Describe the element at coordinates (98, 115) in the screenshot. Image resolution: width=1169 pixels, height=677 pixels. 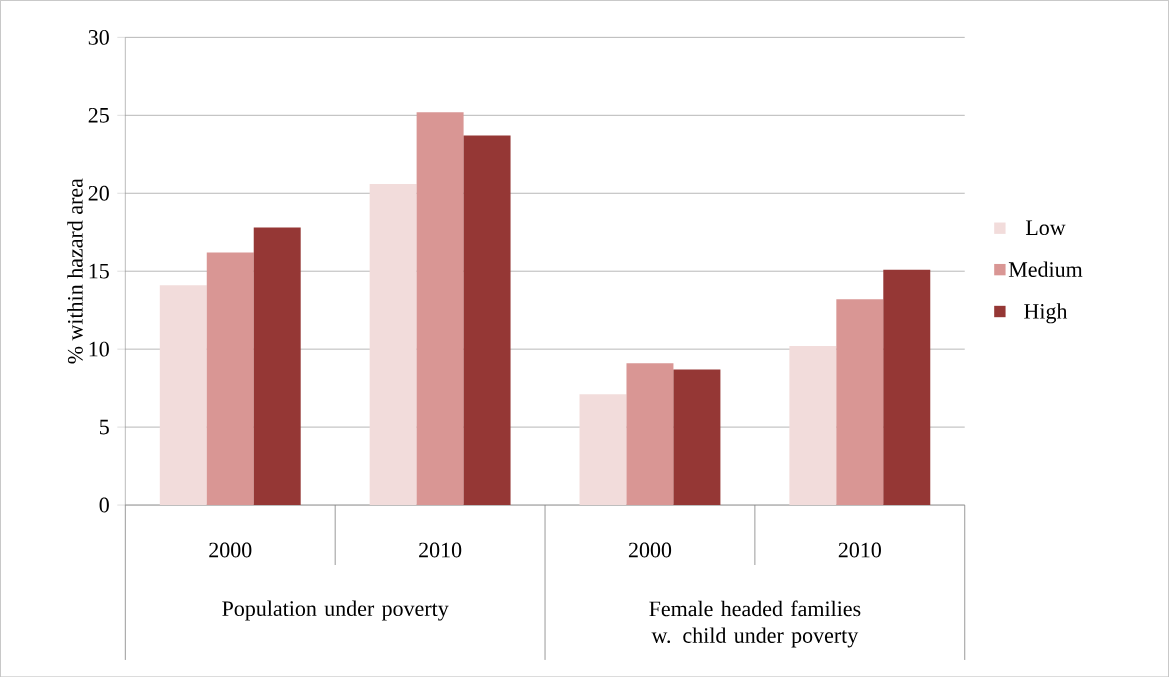
I see `y-tick-label: 25` at that location.